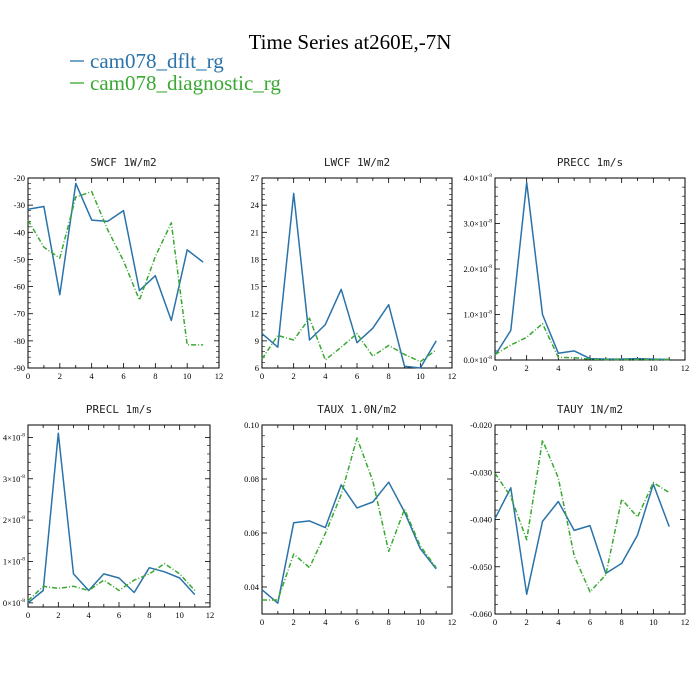  What do you see at coordinates (477, 269) in the screenshot?
I see `y-tick-label: 2.0×10⁻⁸` at bounding box center [477, 269].